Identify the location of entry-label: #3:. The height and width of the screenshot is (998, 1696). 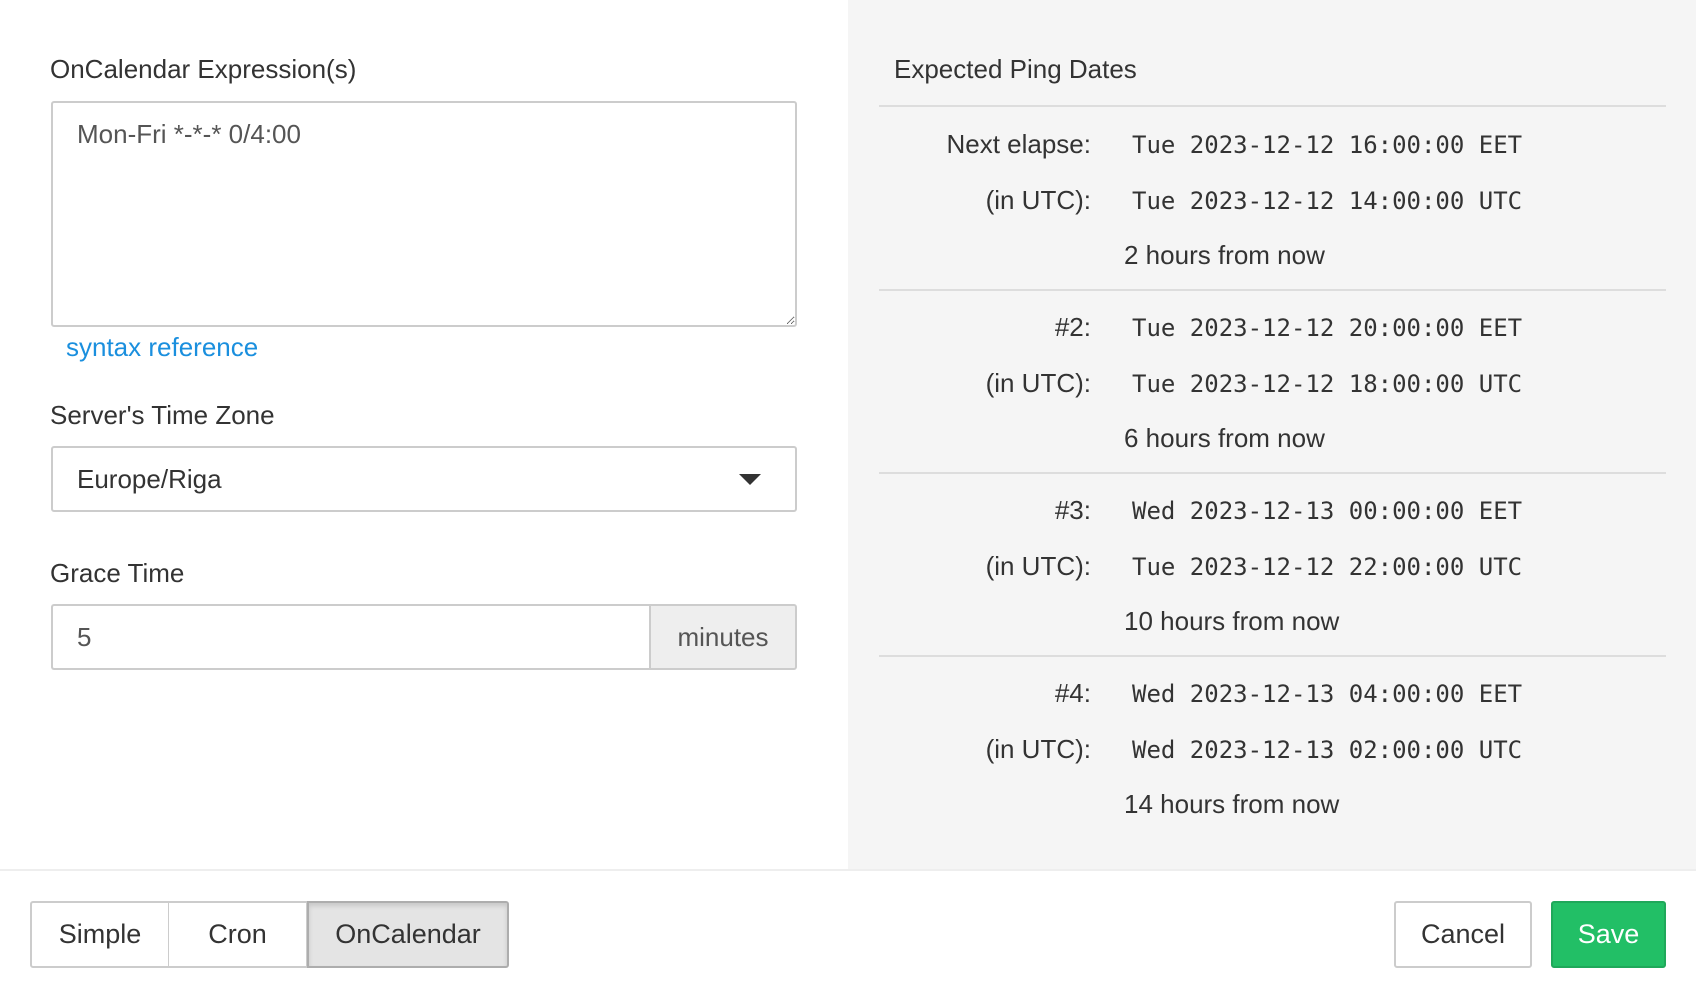
(1072, 510).